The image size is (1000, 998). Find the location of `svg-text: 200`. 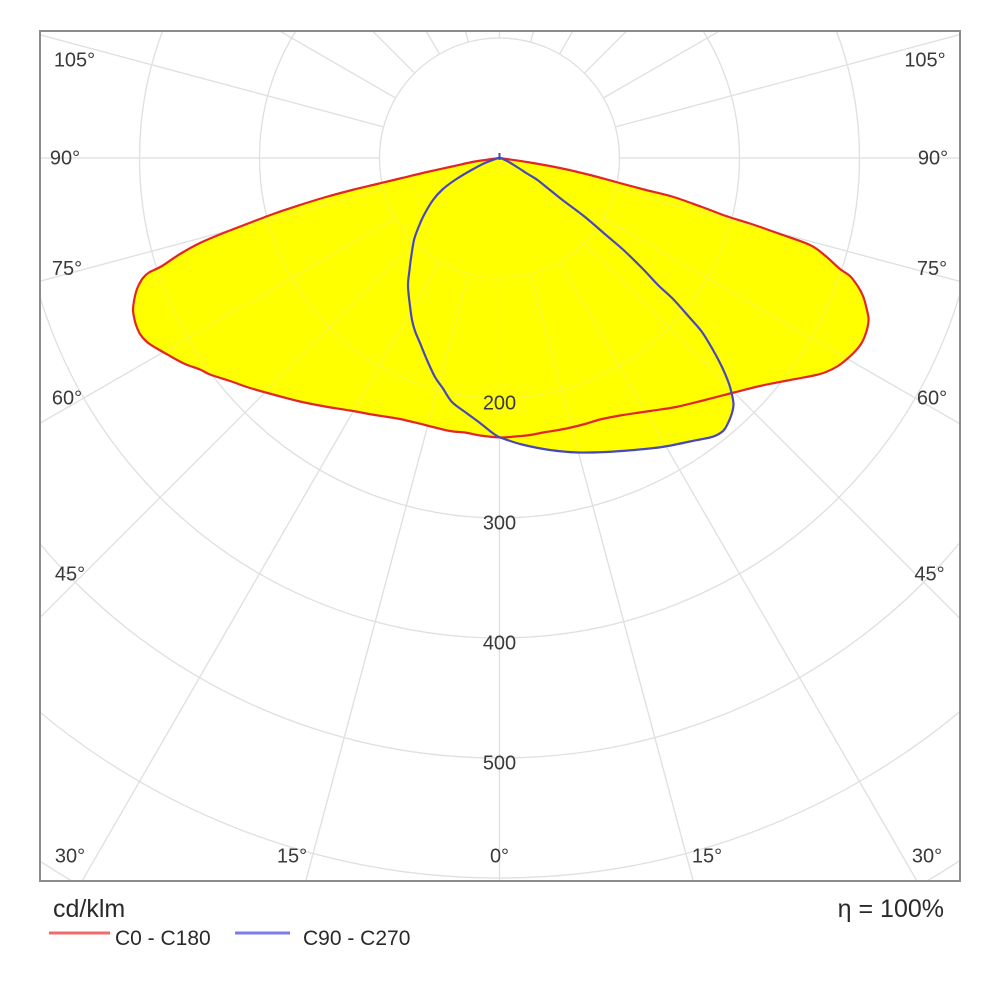

svg-text: 200 is located at coordinates (499, 404).